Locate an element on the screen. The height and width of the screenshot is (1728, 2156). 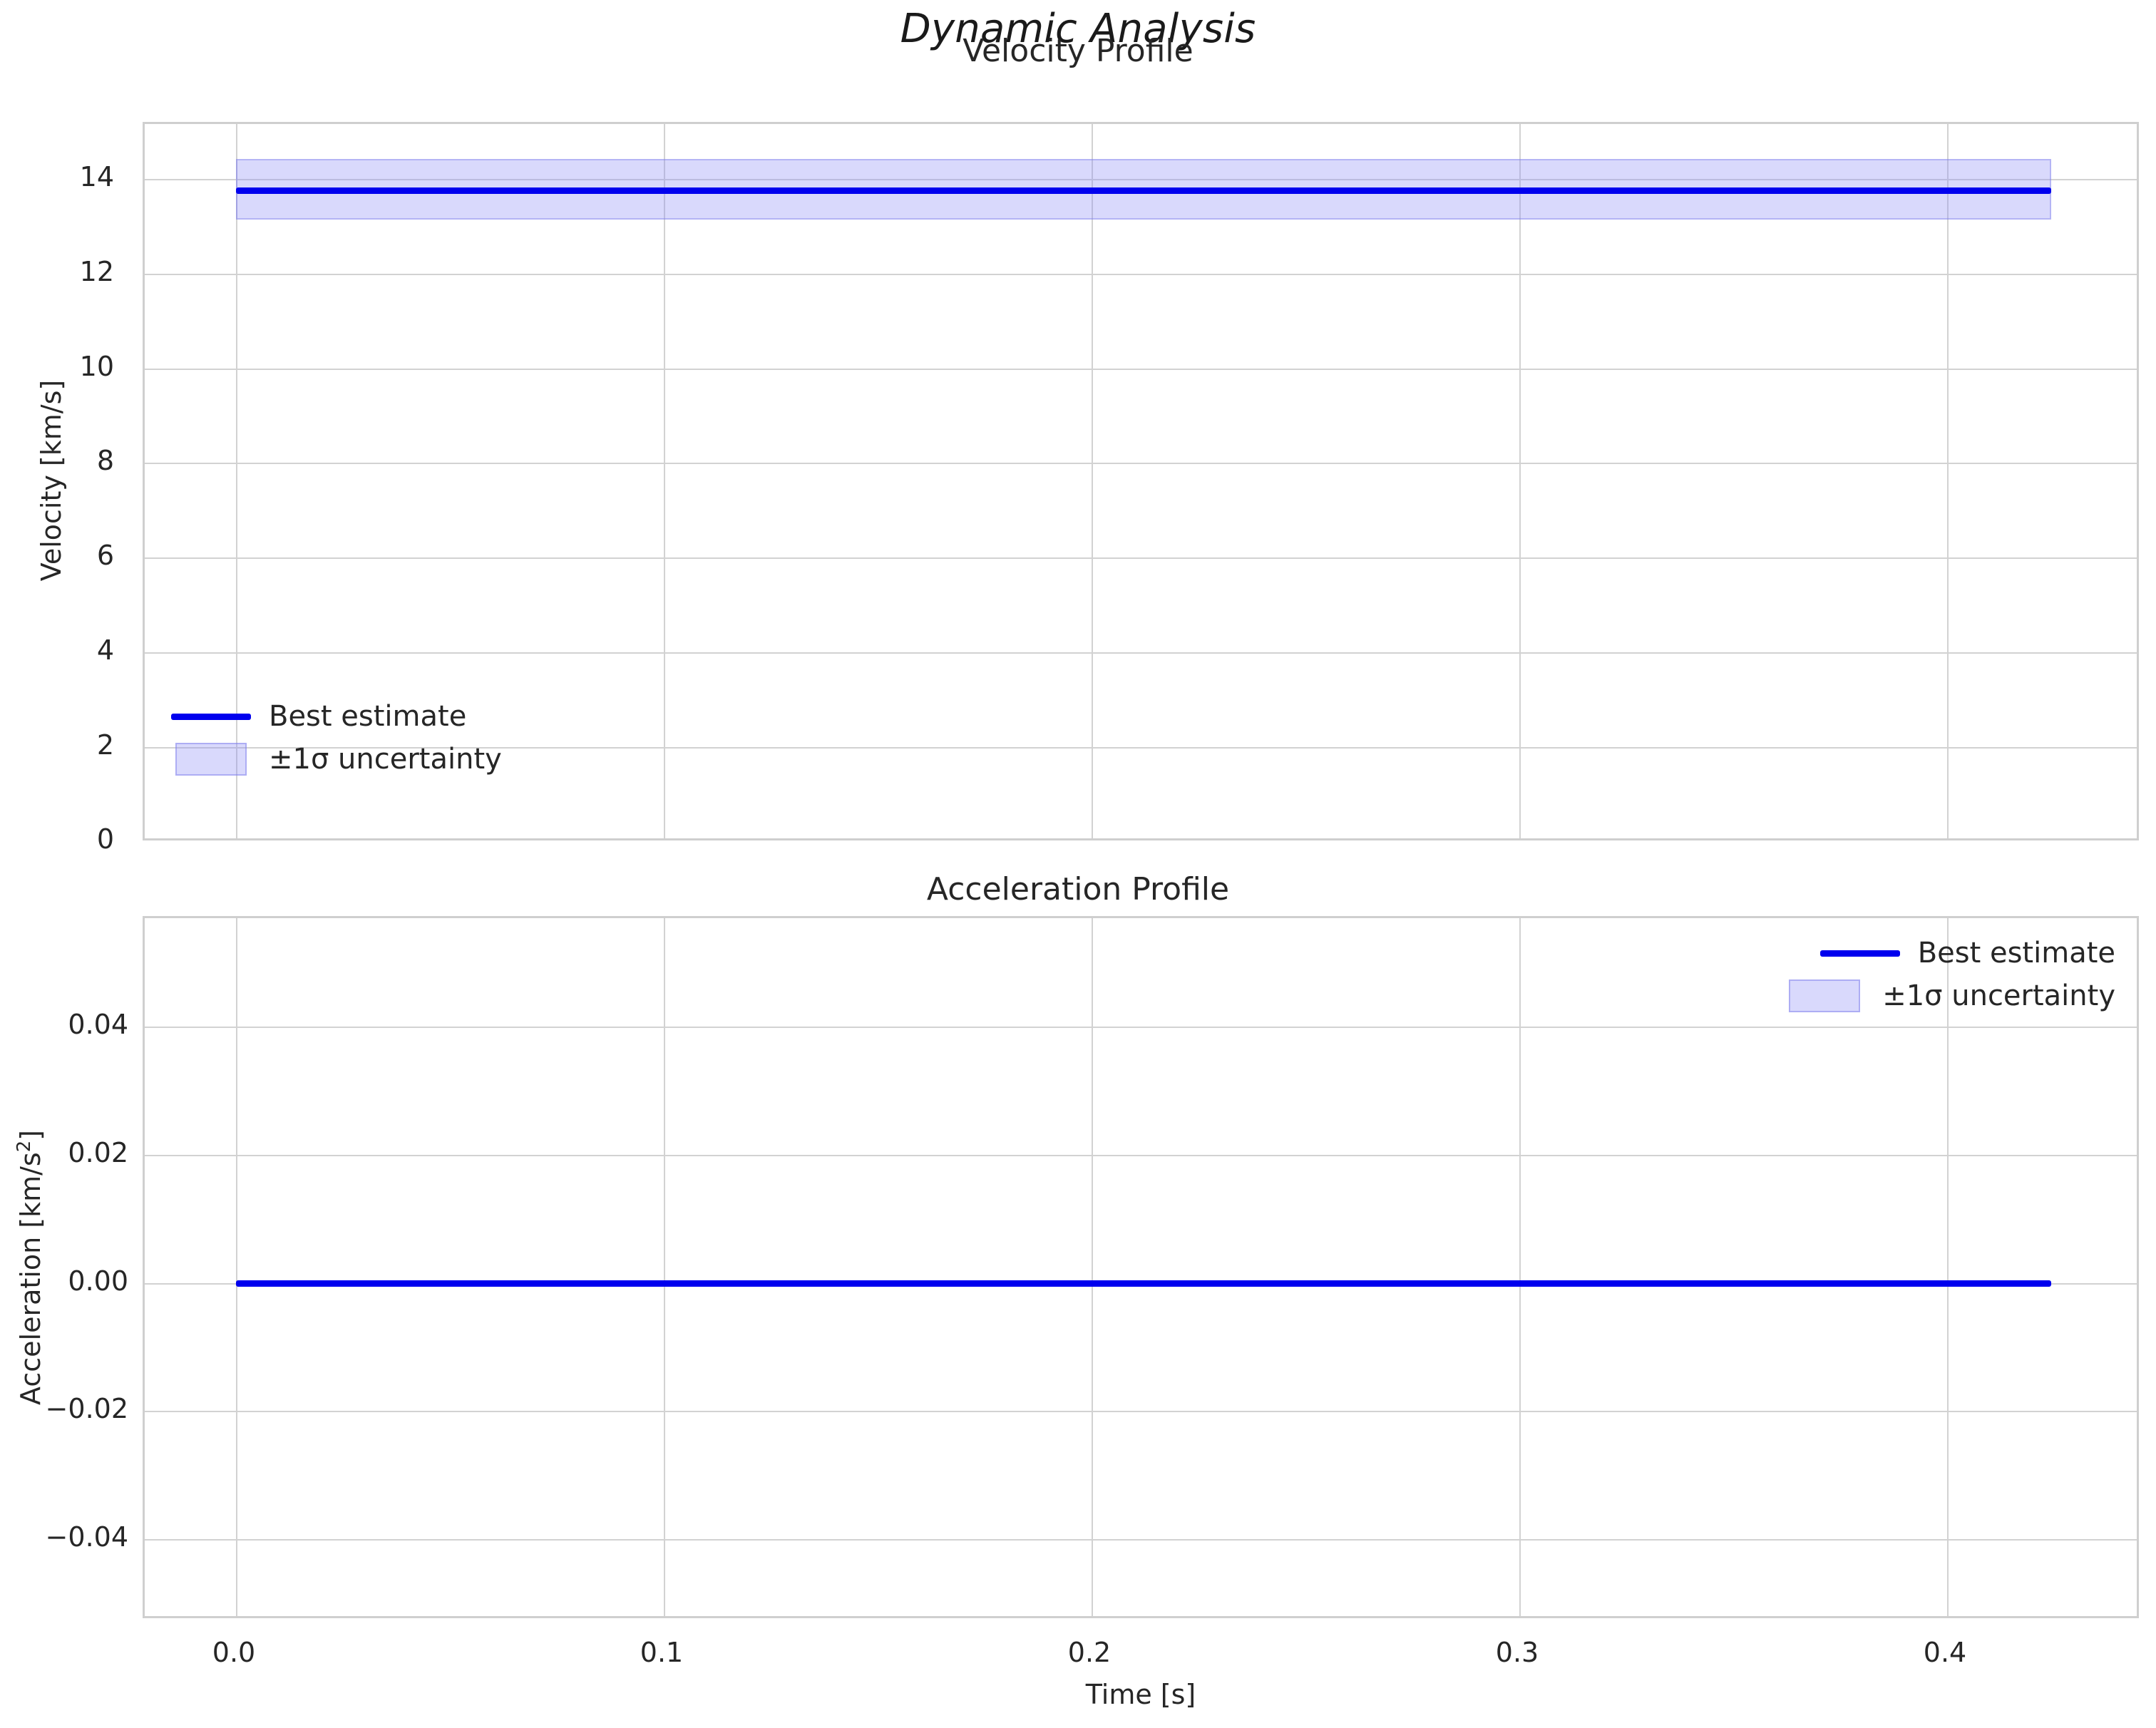
x-axis-label: Time [s] is located at coordinates (1140, 1694).